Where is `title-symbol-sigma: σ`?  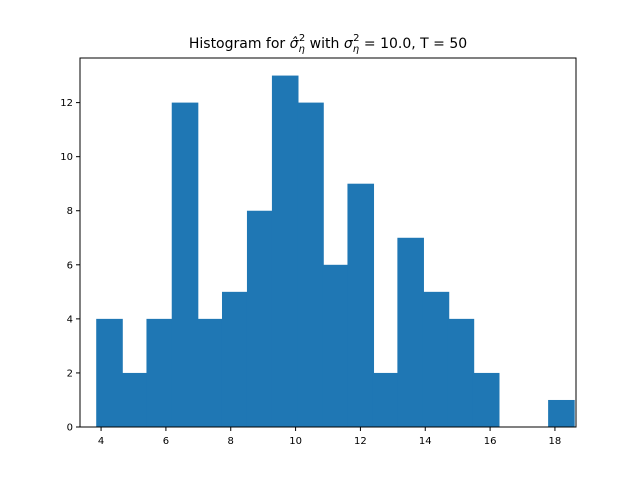
title-symbol-sigma: σ is located at coordinates (349, 44).